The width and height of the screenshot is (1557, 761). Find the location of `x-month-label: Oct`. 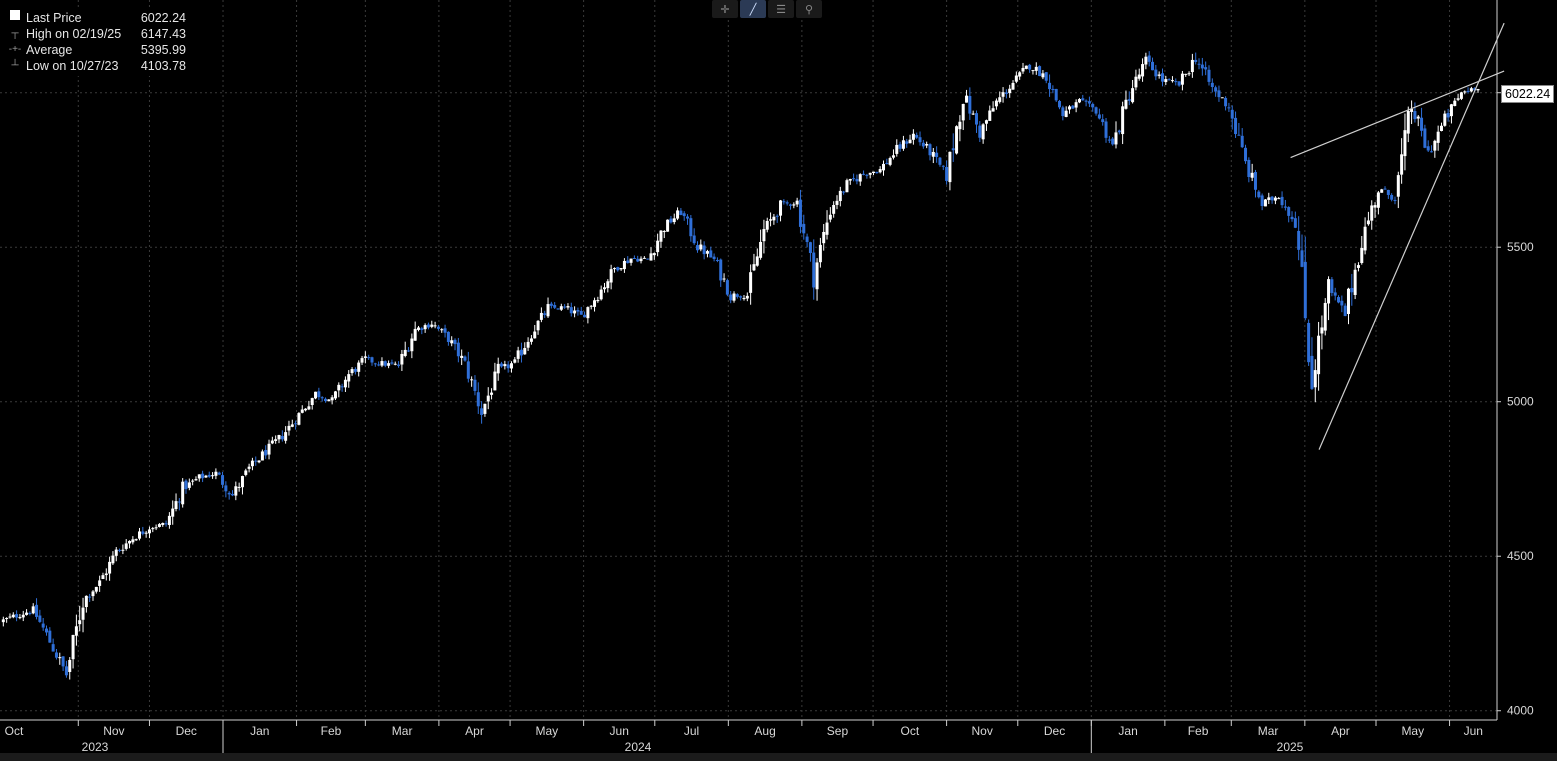

x-month-label: Oct is located at coordinates (909, 731).